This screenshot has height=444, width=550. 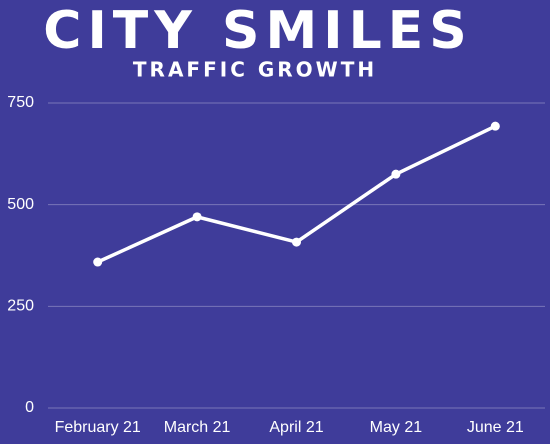 What do you see at coordinates (495, 427) in the screenshot?
I see `x-tick-label: June 21` at bounding box center [495, 427].